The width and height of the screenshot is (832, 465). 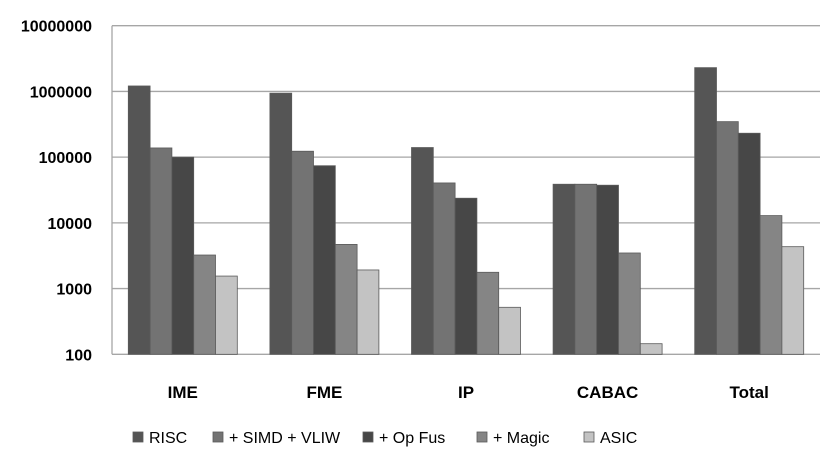 What do you see at coordinates (466, 392) in the screenshot?
I see `x-tick-label: IP` at bounding box center [466, 392].